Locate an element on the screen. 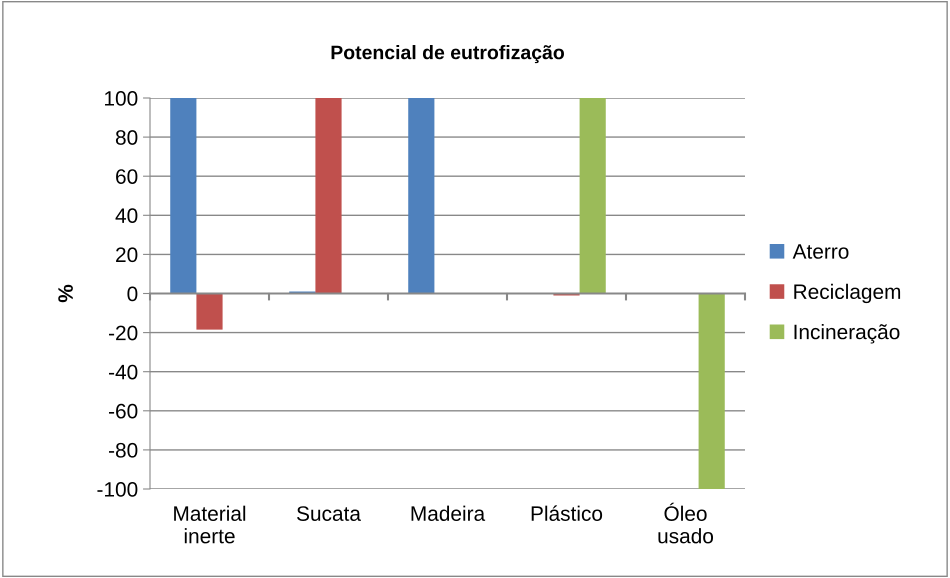 Image resolution: width=950 pixels, height=578 pixels. x-tick-label: Plástico is located at coordinates (567, 513).